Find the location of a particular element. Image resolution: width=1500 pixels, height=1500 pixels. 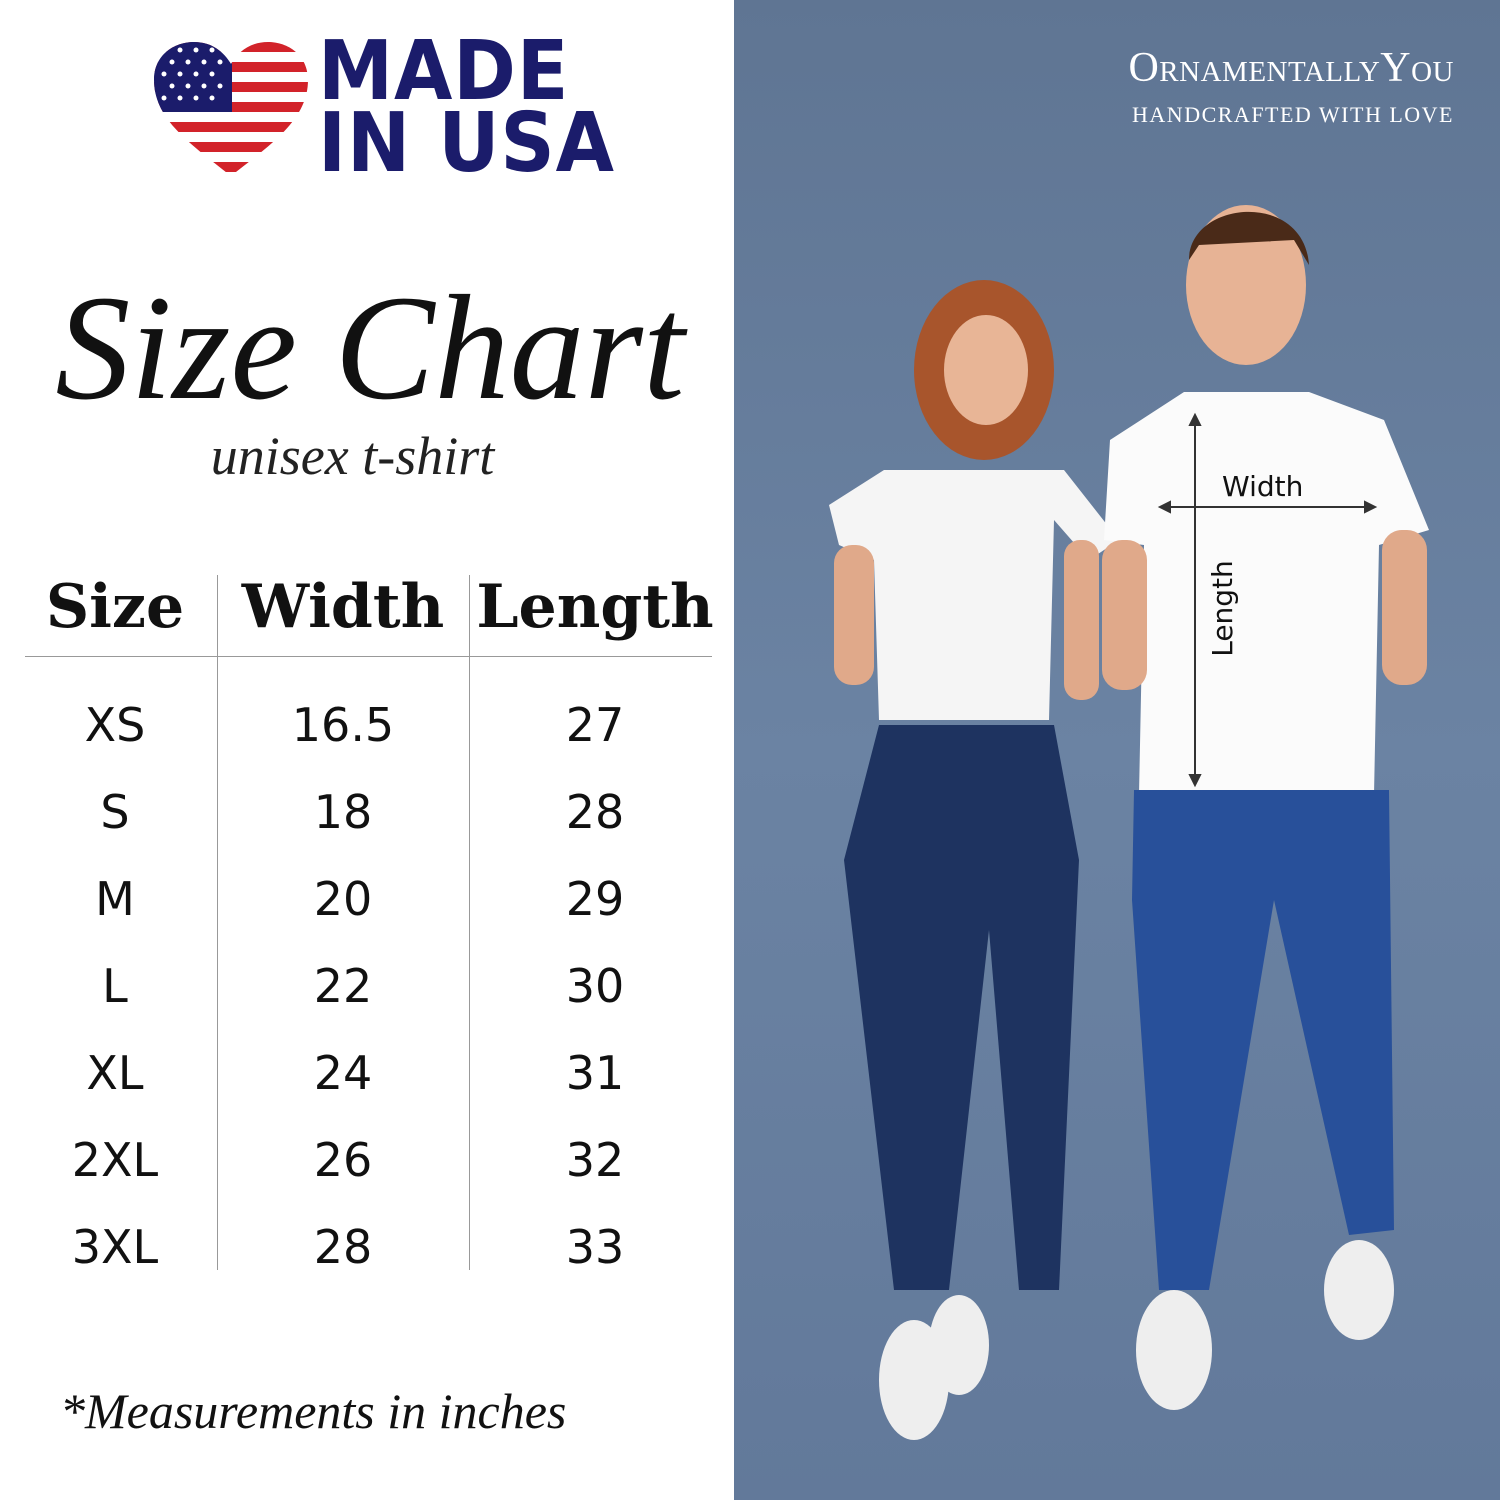

size-cell: S is located at coordinates (115, 812).